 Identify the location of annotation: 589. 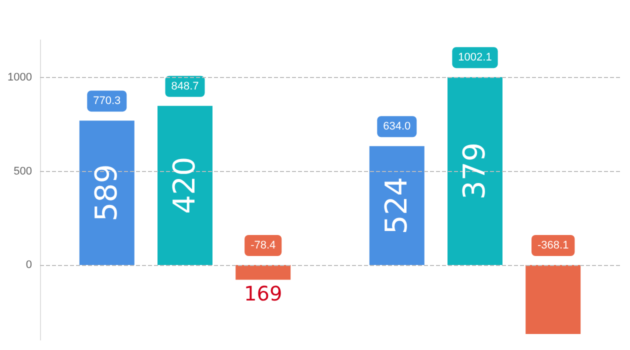
(106, 193).